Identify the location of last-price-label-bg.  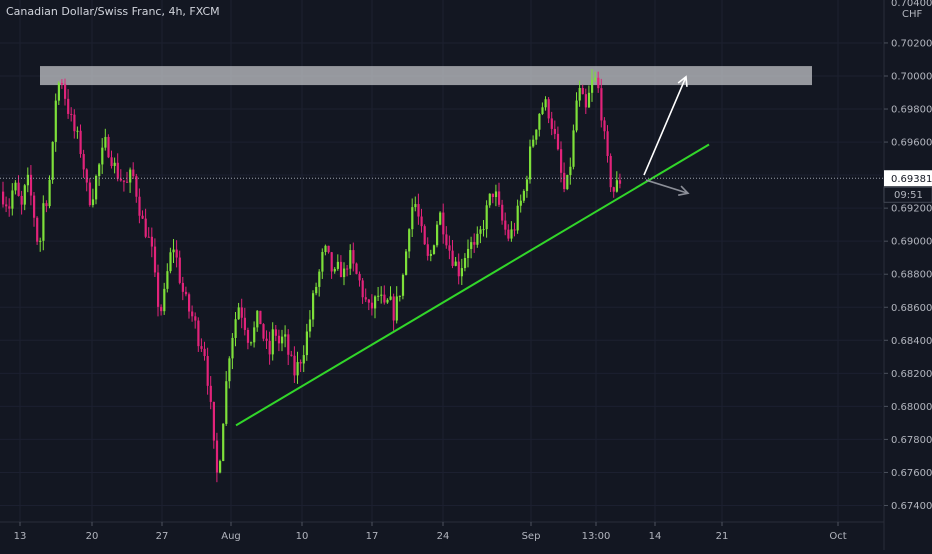
(908, 178).